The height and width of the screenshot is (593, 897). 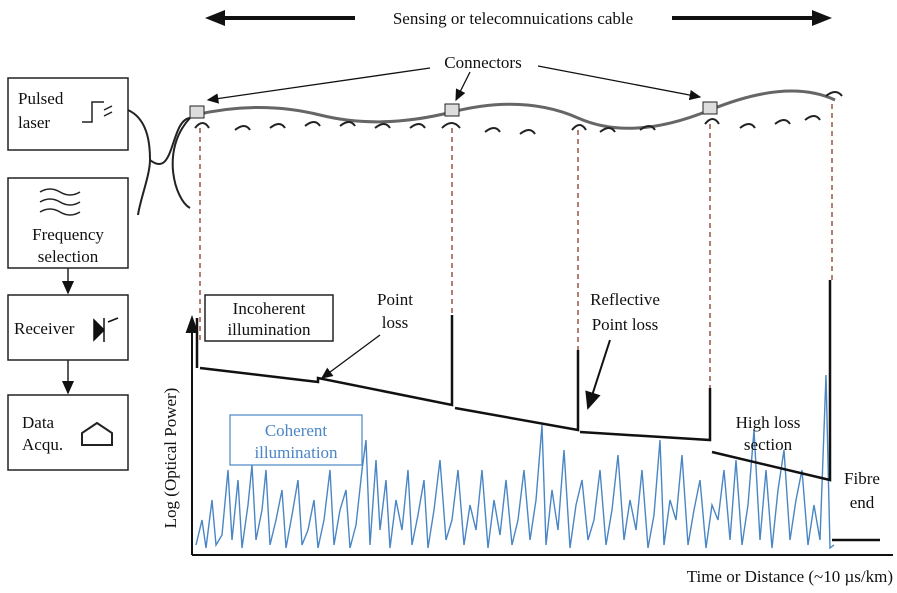 What do you see at coordinates (862, 502) in the screenshot?
I see `fibre-end-label: end` at bounding box center [862, 502].